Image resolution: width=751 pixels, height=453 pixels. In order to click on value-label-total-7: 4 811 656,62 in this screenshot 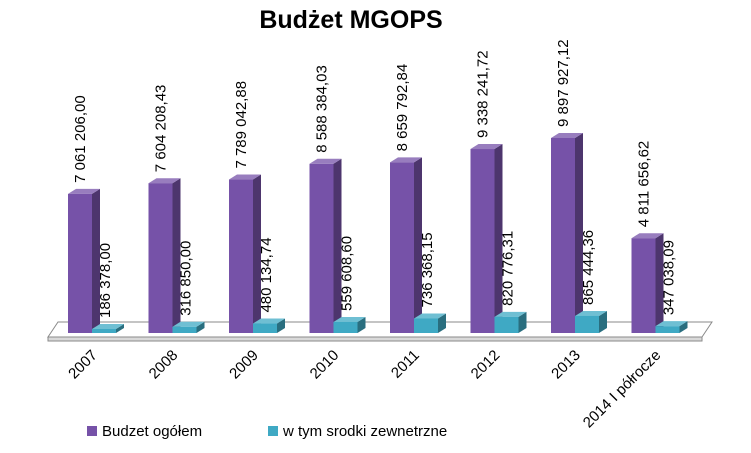, I will do `click(644, 184)`.